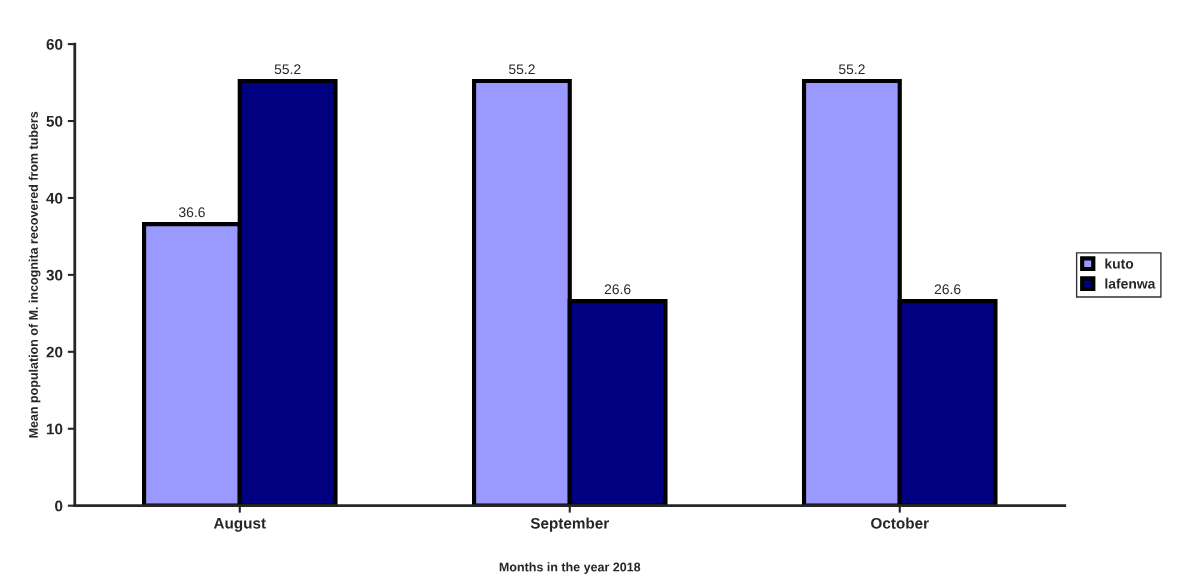 This screenshot has height=588, width=1187. I want to click on y-axis-title: Mean population of M. incognita recovered from tubers, so click(34, 274).